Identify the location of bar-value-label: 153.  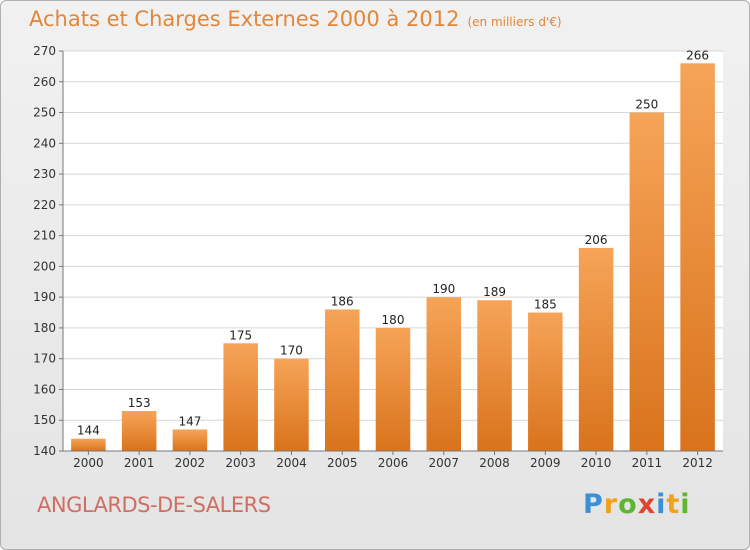
(139, 403).